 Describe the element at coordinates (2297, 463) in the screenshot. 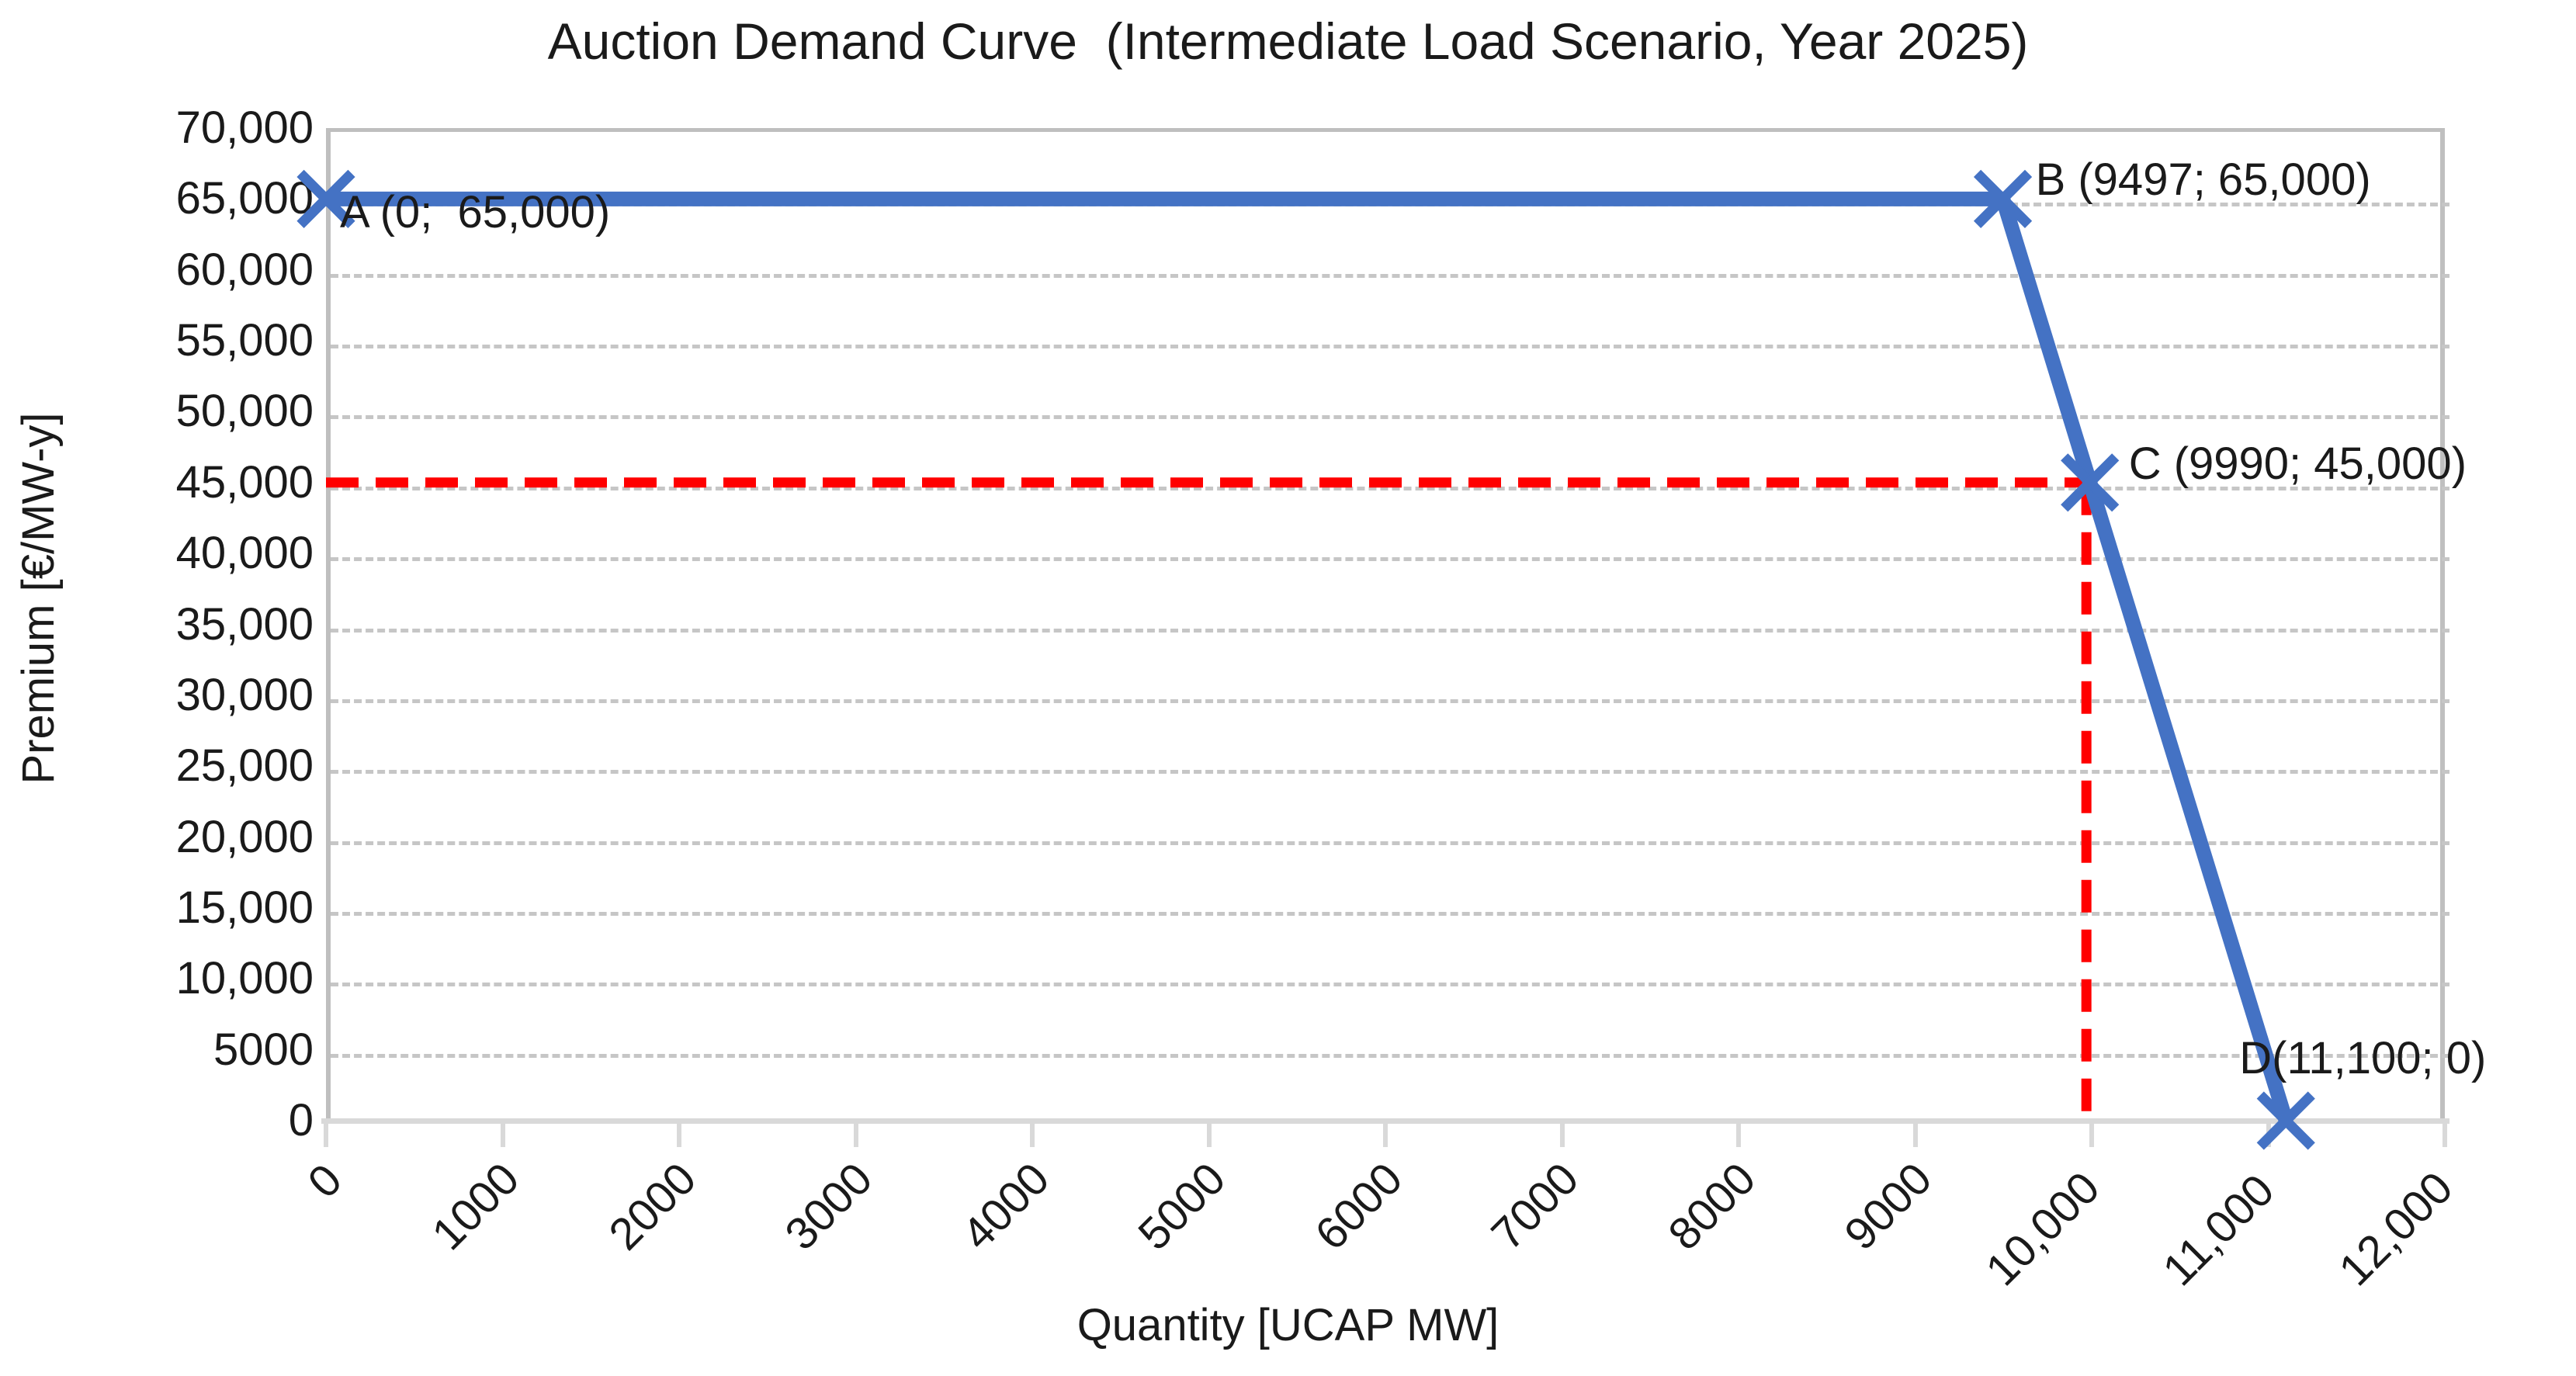

I see `point-label-C: C (9990; 45,000)` at that location.